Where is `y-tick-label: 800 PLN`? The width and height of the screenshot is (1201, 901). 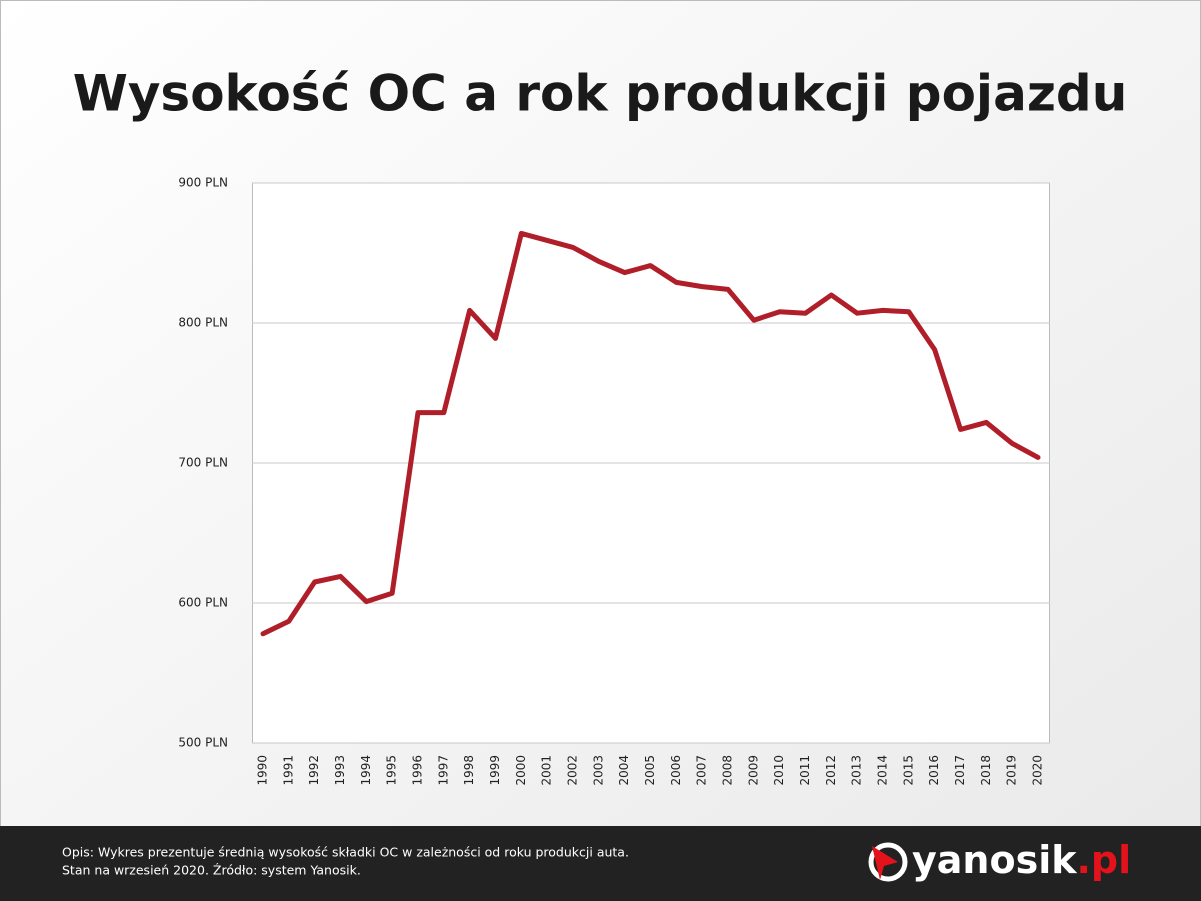 y-tick-label: 800 PLN is located at coordinates (203, 323).